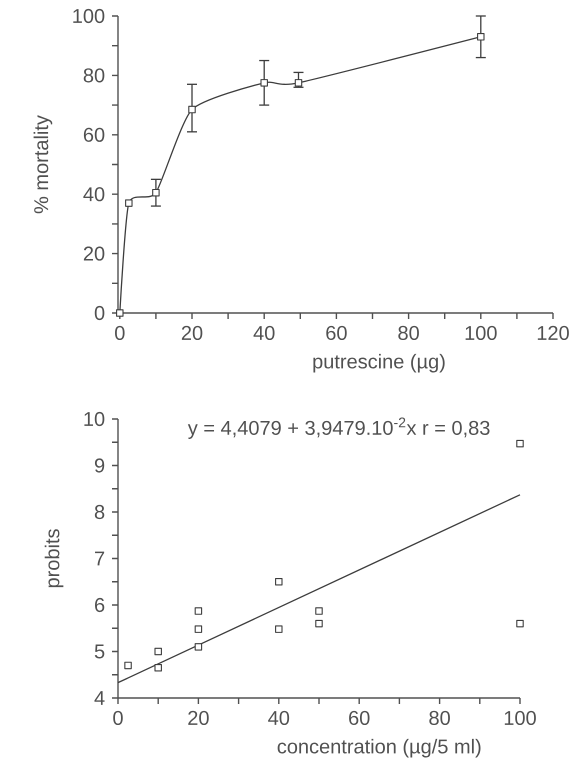 The image size is (576, 770). What do you see at coordinates (378, 363) in the screenshot?
I see `x-axis-title: putrescine (µg)` at bounding box center [378, 363].